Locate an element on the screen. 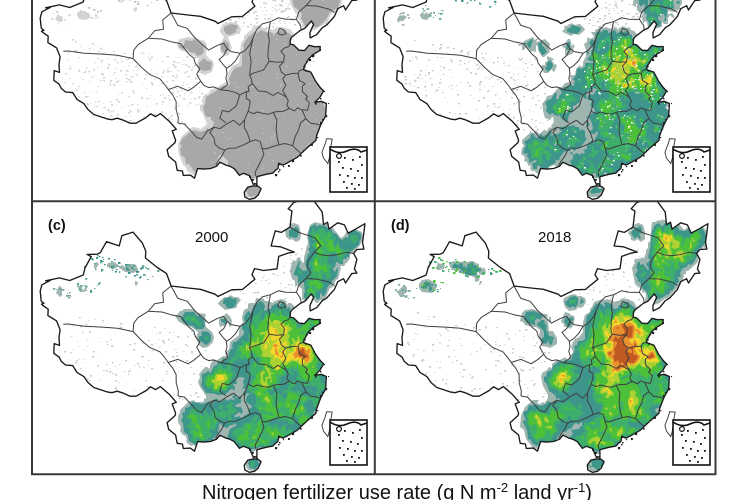  svg-text: 2000 is located at coordinates (211, 237).